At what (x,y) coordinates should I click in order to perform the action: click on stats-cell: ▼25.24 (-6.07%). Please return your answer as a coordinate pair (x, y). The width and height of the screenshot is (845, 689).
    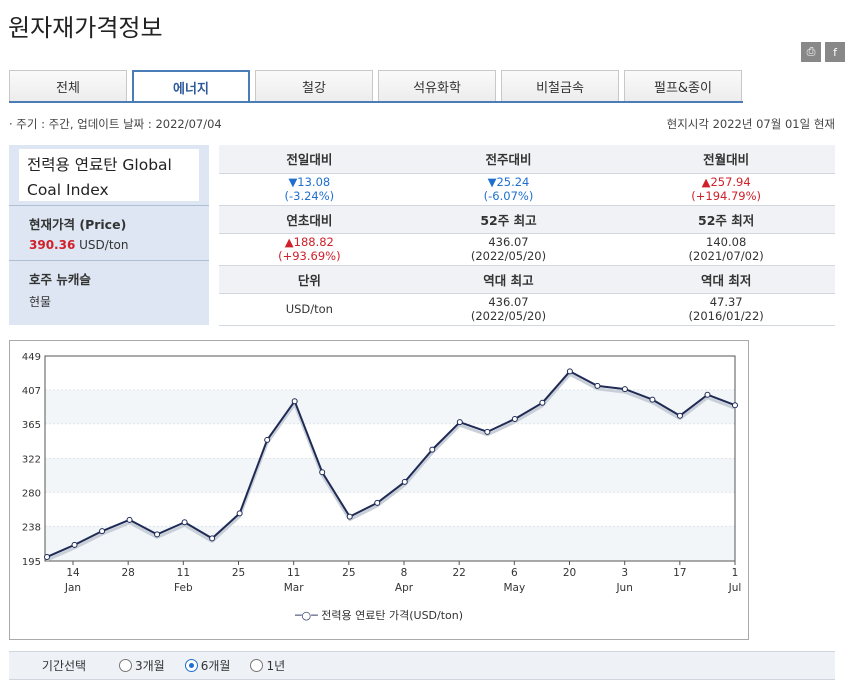
    Looking at the image, I should click on (508, 189).